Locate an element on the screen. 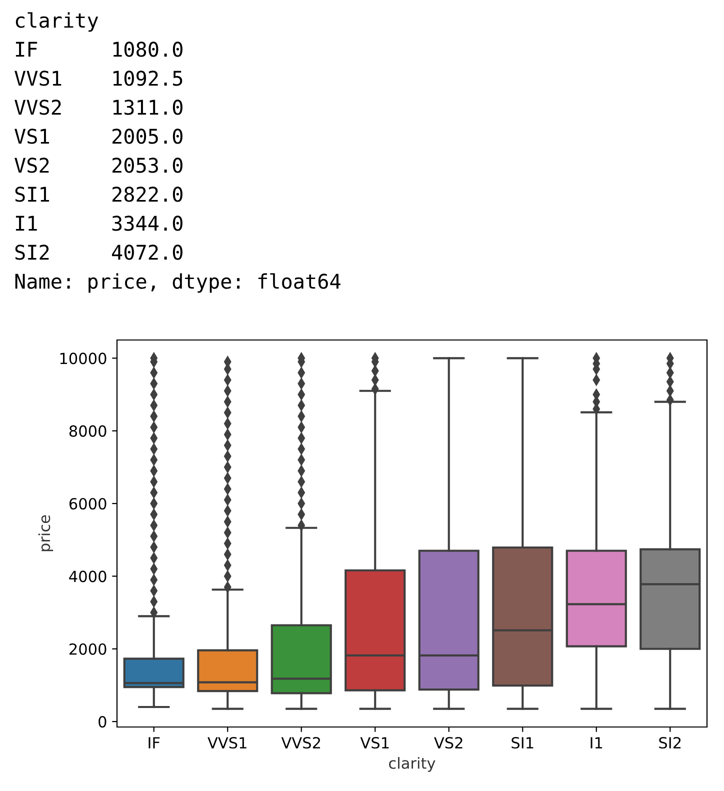  y-tick-label: 8000 is located at coordinates (87, 431).